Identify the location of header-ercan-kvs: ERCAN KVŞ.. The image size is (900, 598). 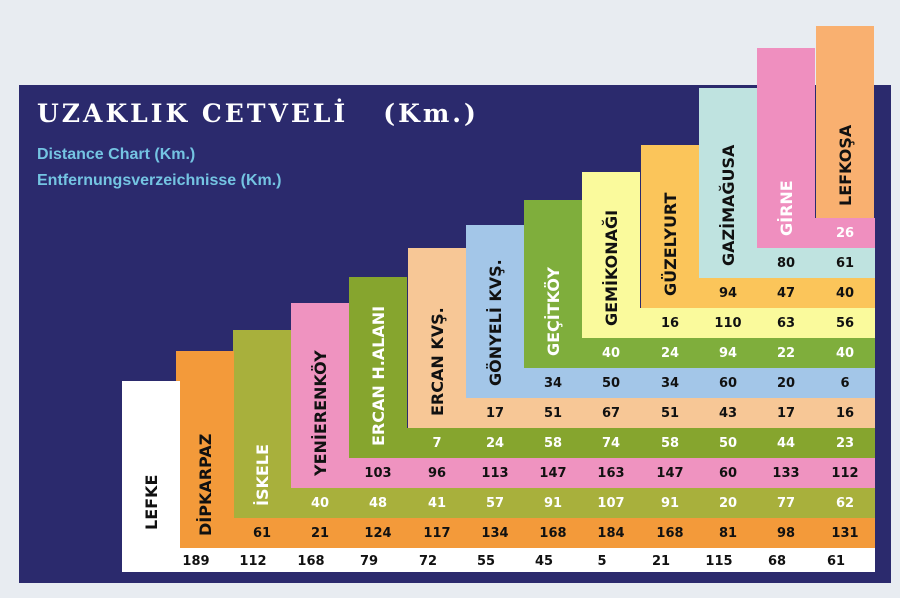
(437, 361).